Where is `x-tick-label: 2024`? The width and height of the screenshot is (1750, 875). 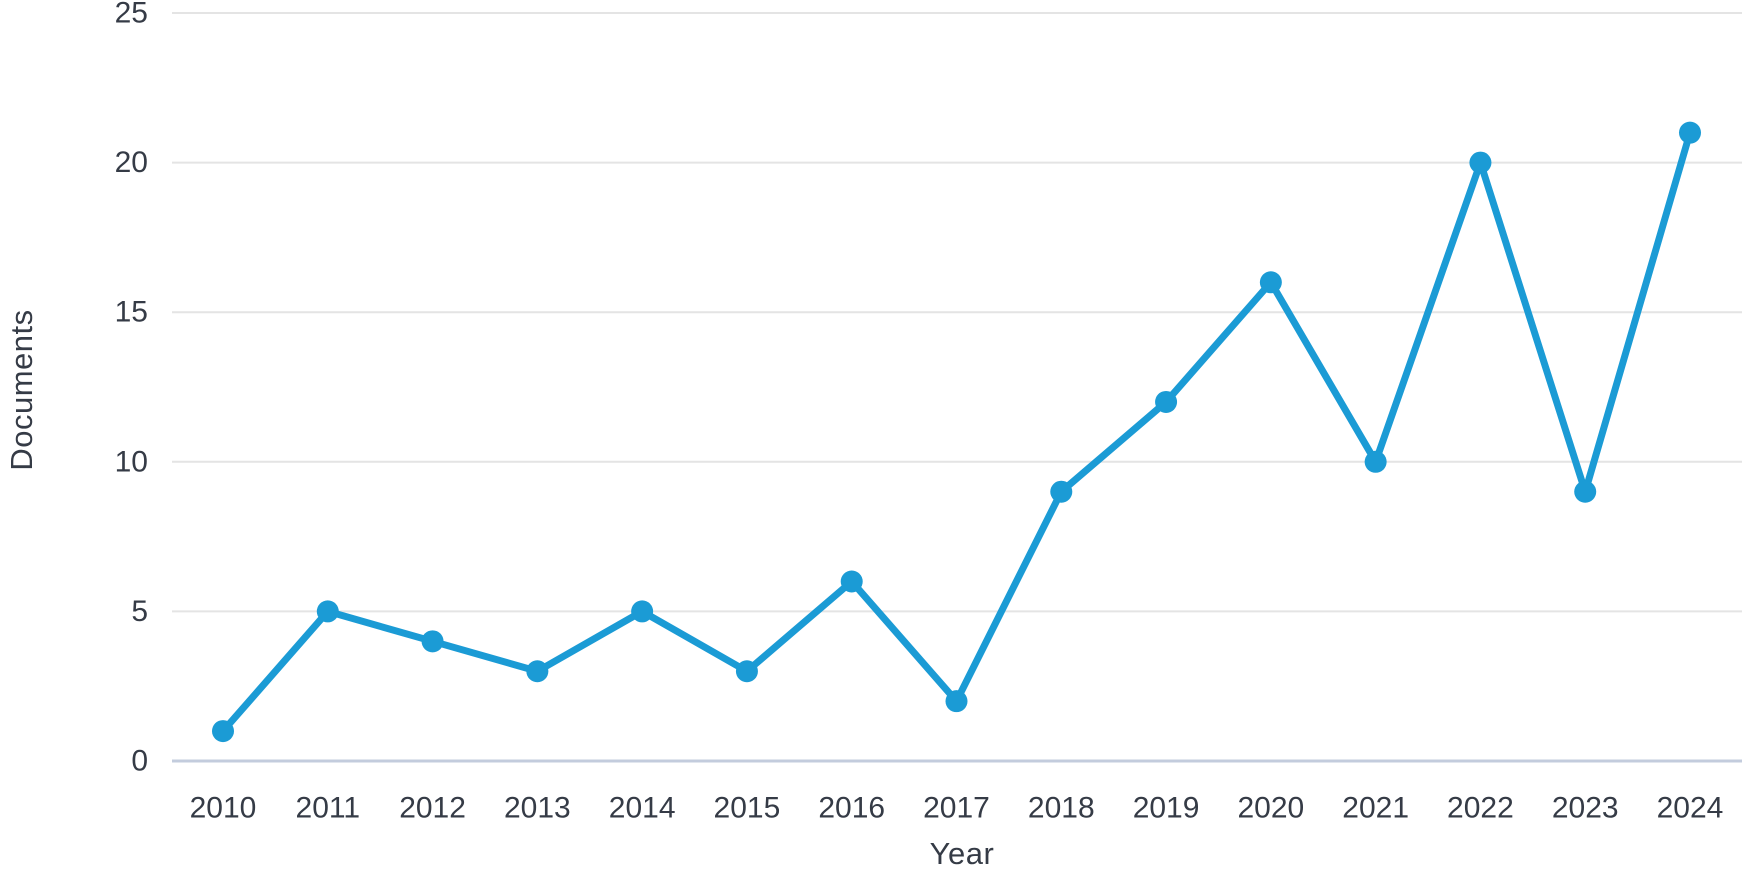
x-tick-label: 2024 is located at coordinates (1690, 808).